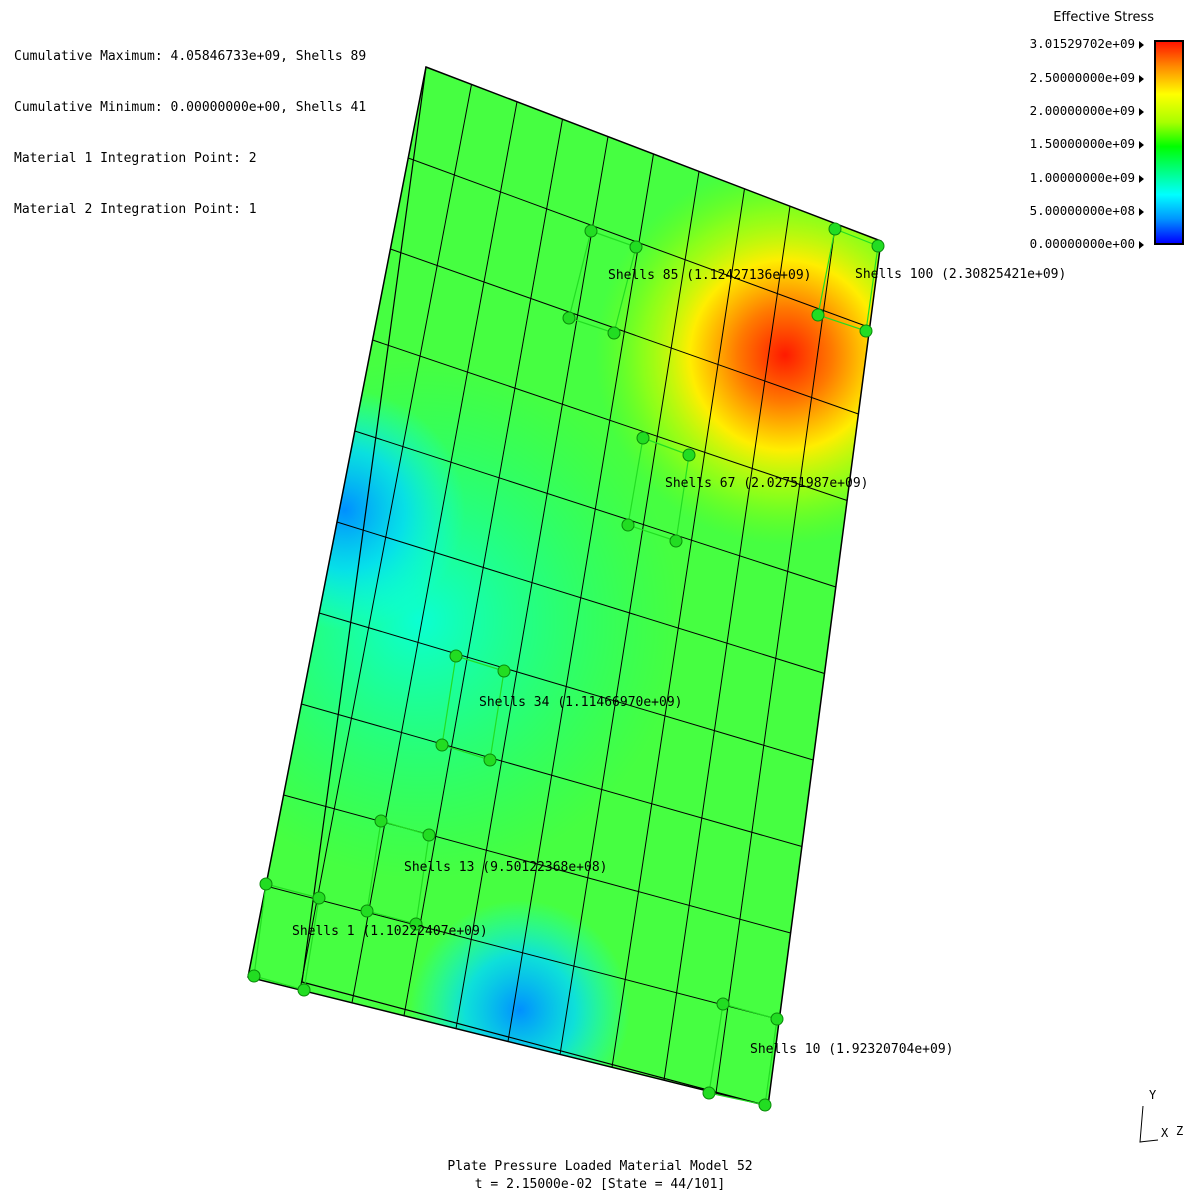  I want to click on legend-tick: 0.00000000e+00, so click(1087, 243).